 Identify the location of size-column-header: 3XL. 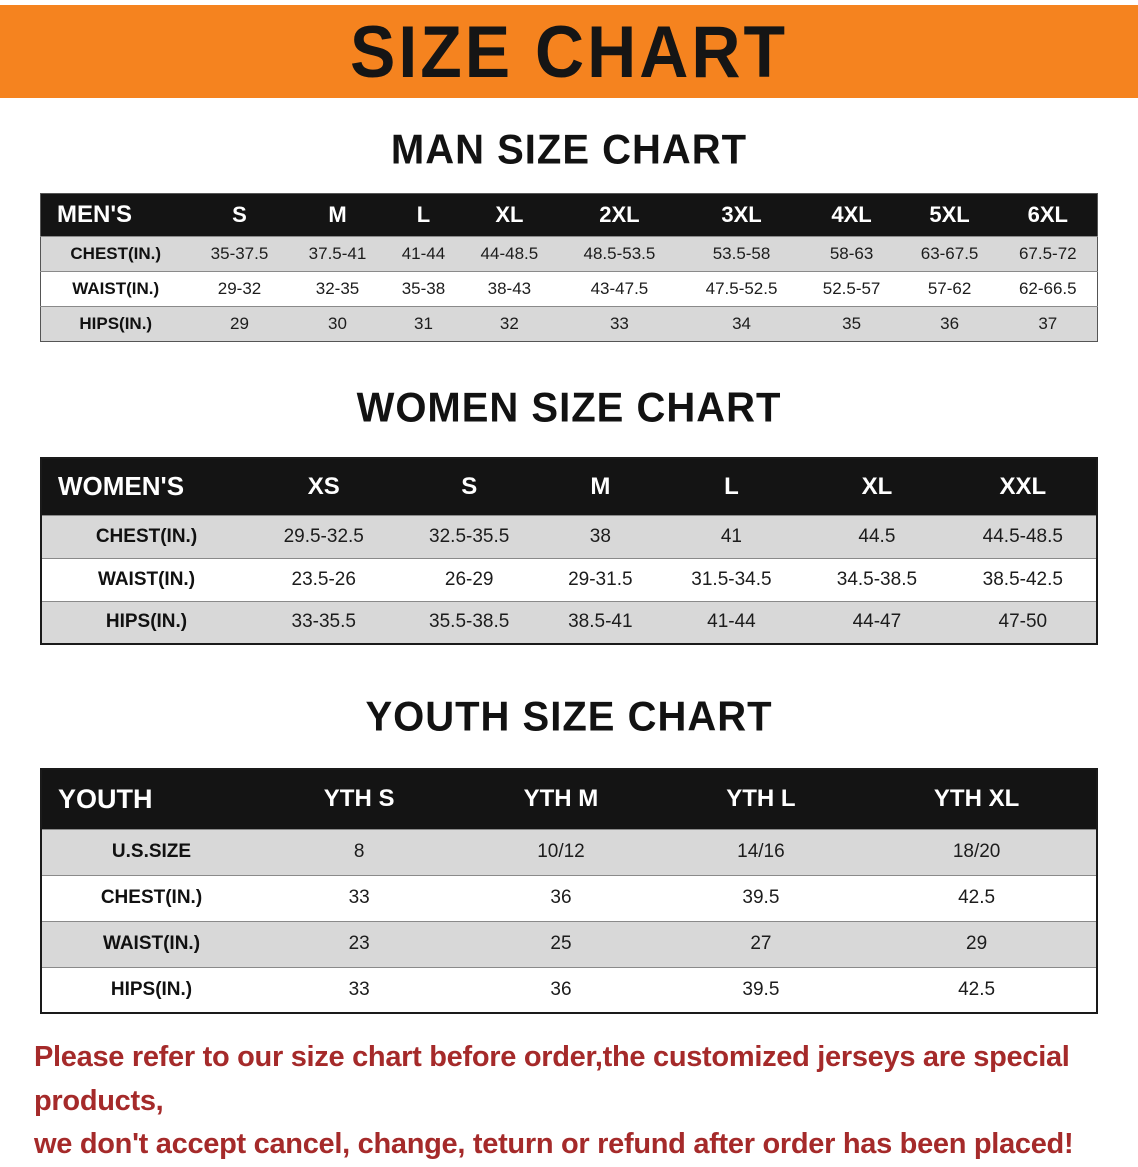
(741, 215).